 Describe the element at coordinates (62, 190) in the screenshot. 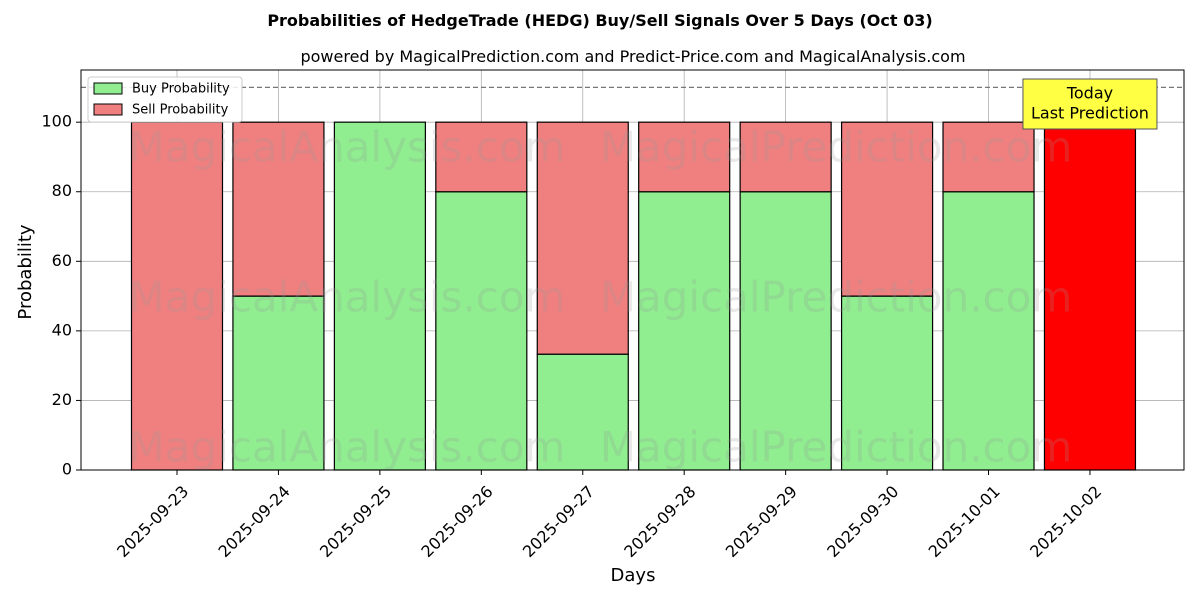

I see `y-tick-label: 80` at that location.